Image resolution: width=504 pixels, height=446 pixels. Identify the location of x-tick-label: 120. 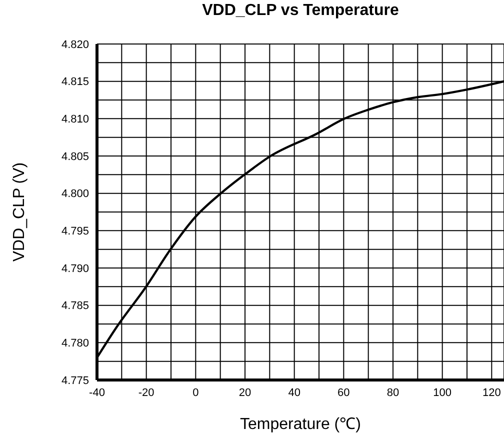
(491, 392).